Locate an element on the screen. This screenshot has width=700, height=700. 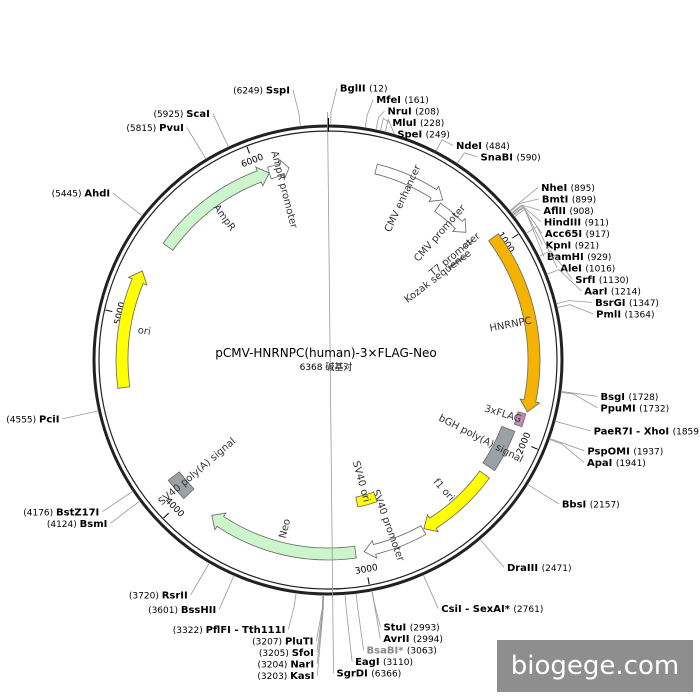
site-leader-pluti is located at coordinates (319, 618).